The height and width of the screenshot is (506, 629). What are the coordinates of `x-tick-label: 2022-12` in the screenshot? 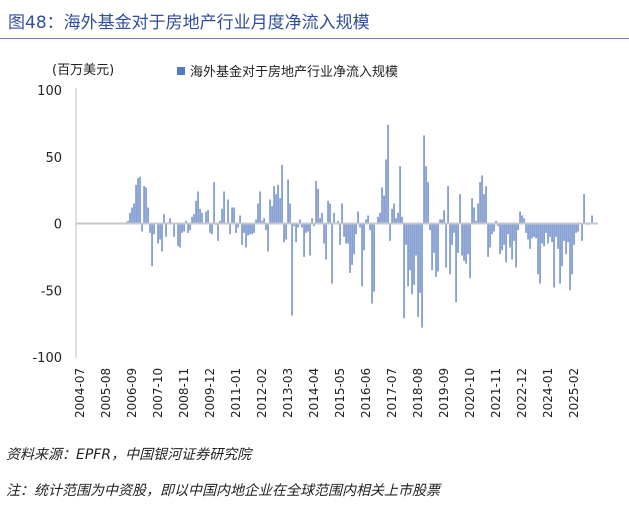 It's located at (522, 393).